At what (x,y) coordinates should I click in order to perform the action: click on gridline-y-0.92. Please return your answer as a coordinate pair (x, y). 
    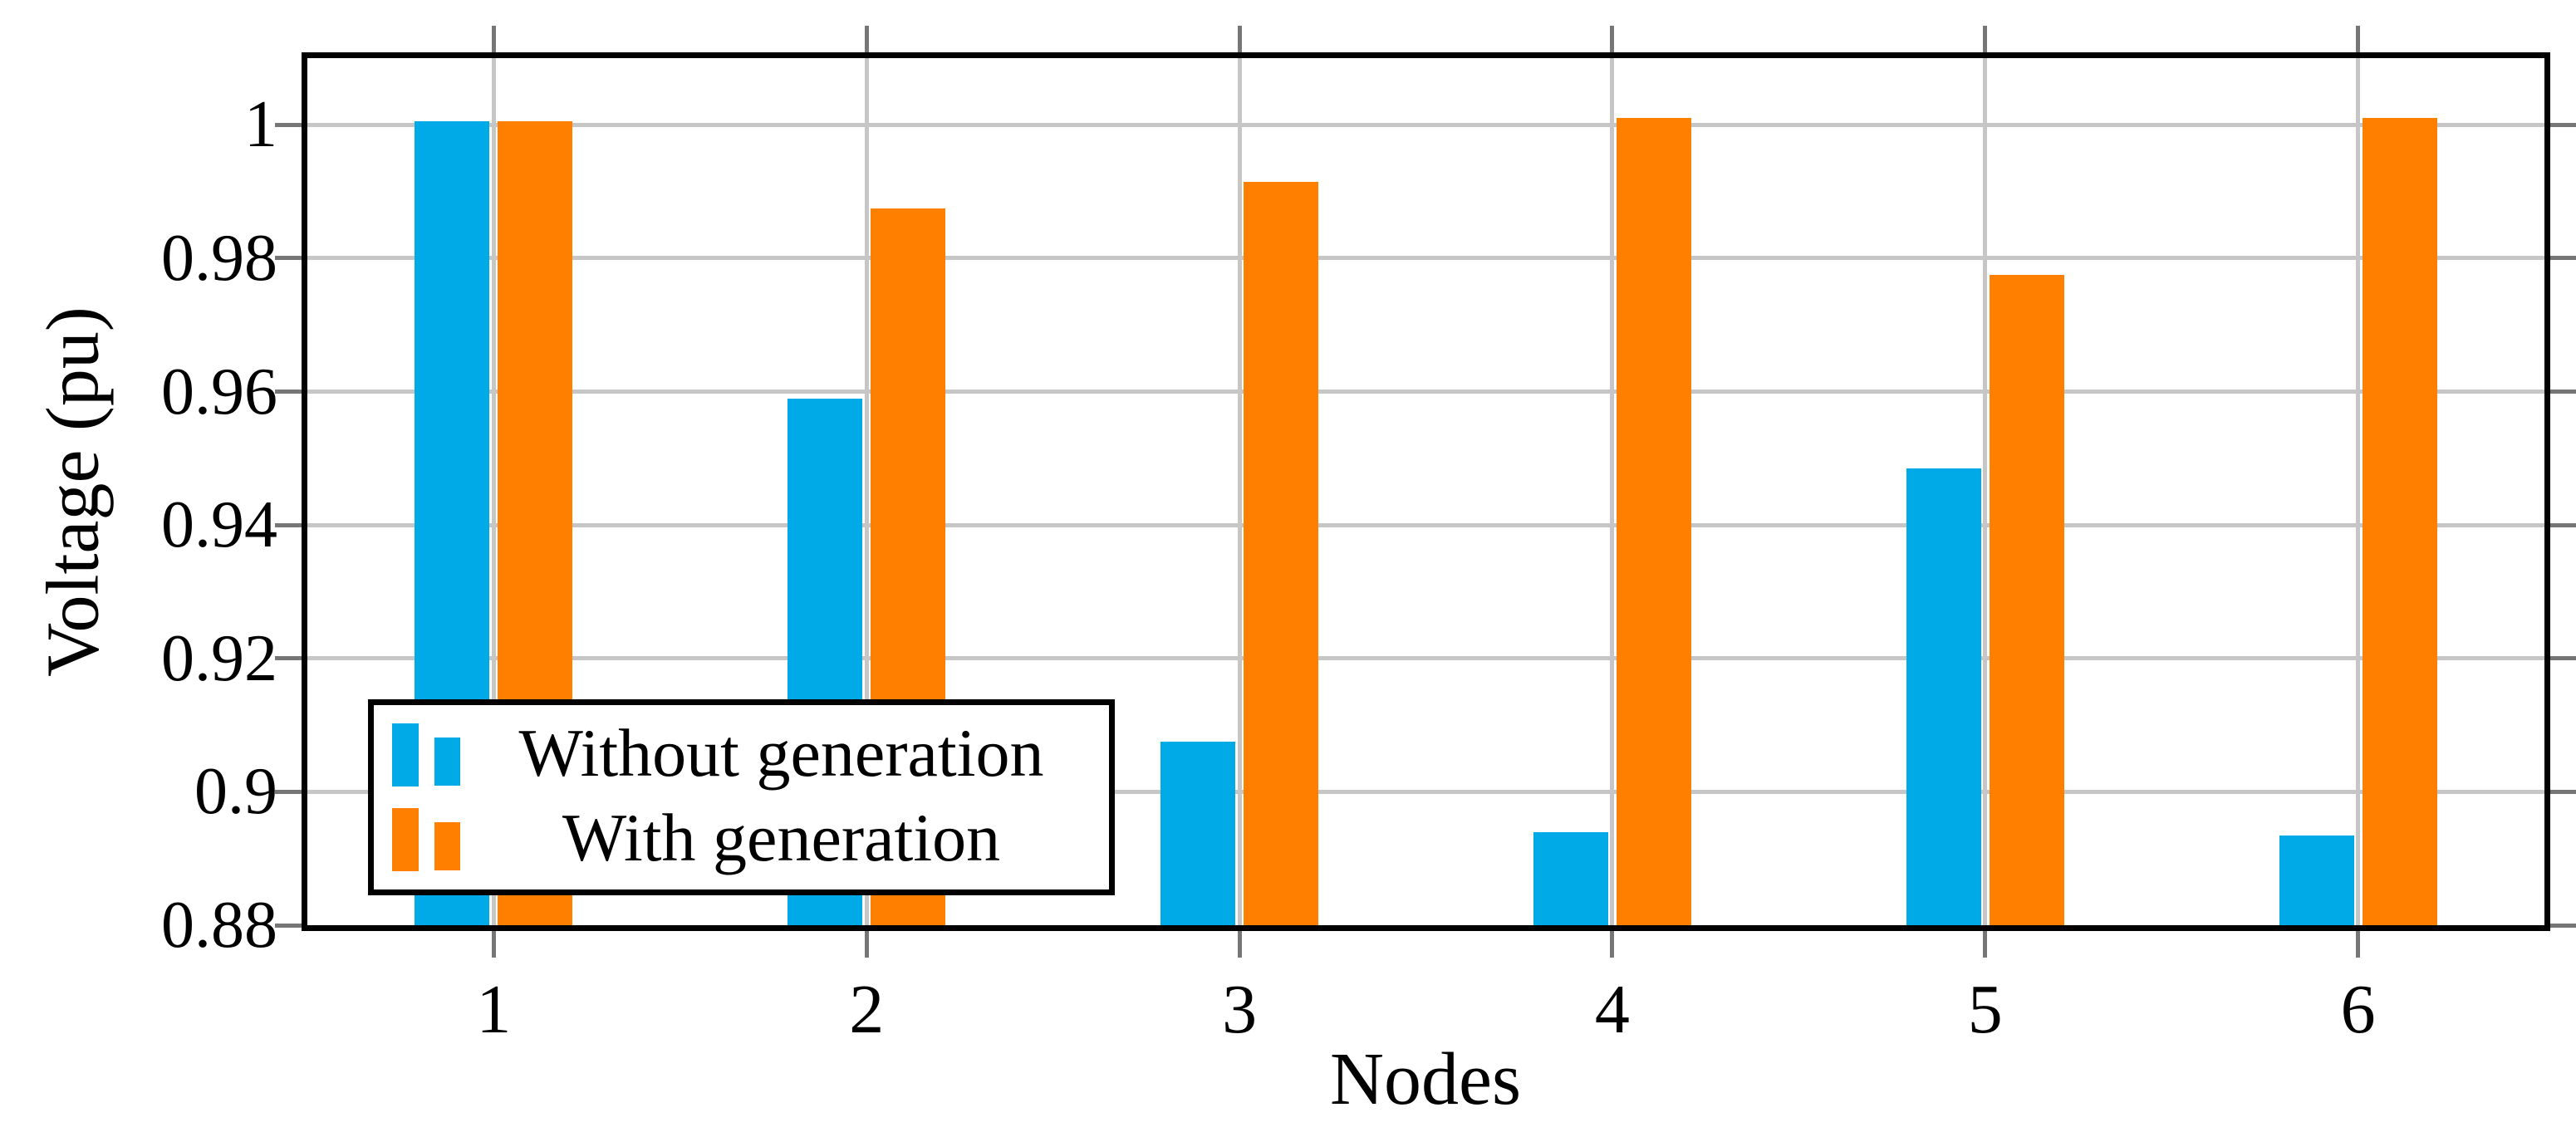
    Looking at the image, I should click on (1425, 658).